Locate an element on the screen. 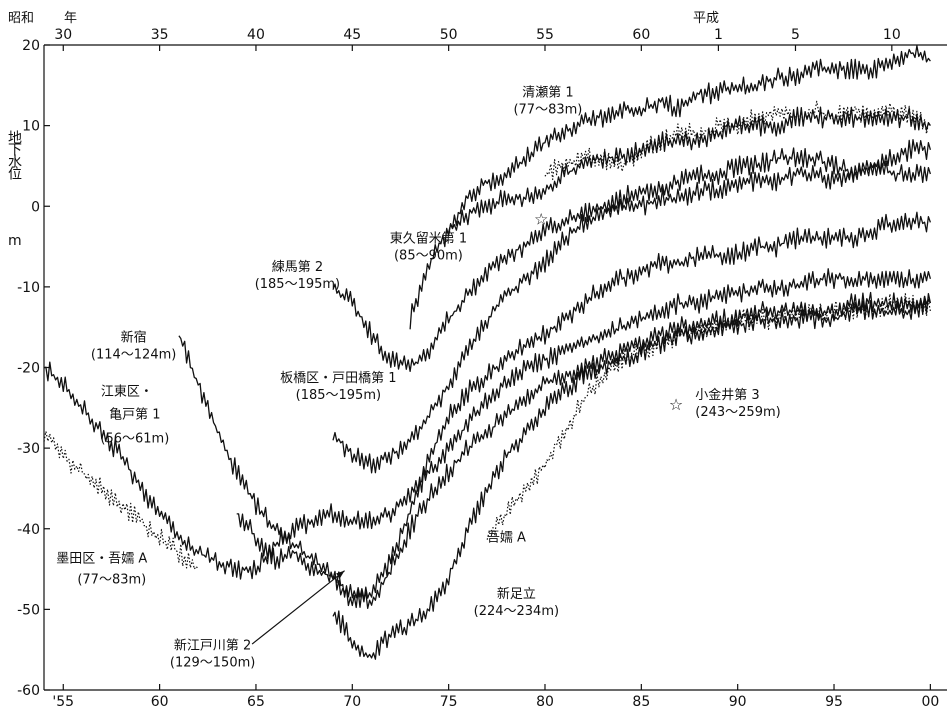 The image size is (947, 713). series-label-name: 新宿 is located at coordinates (134, 338).